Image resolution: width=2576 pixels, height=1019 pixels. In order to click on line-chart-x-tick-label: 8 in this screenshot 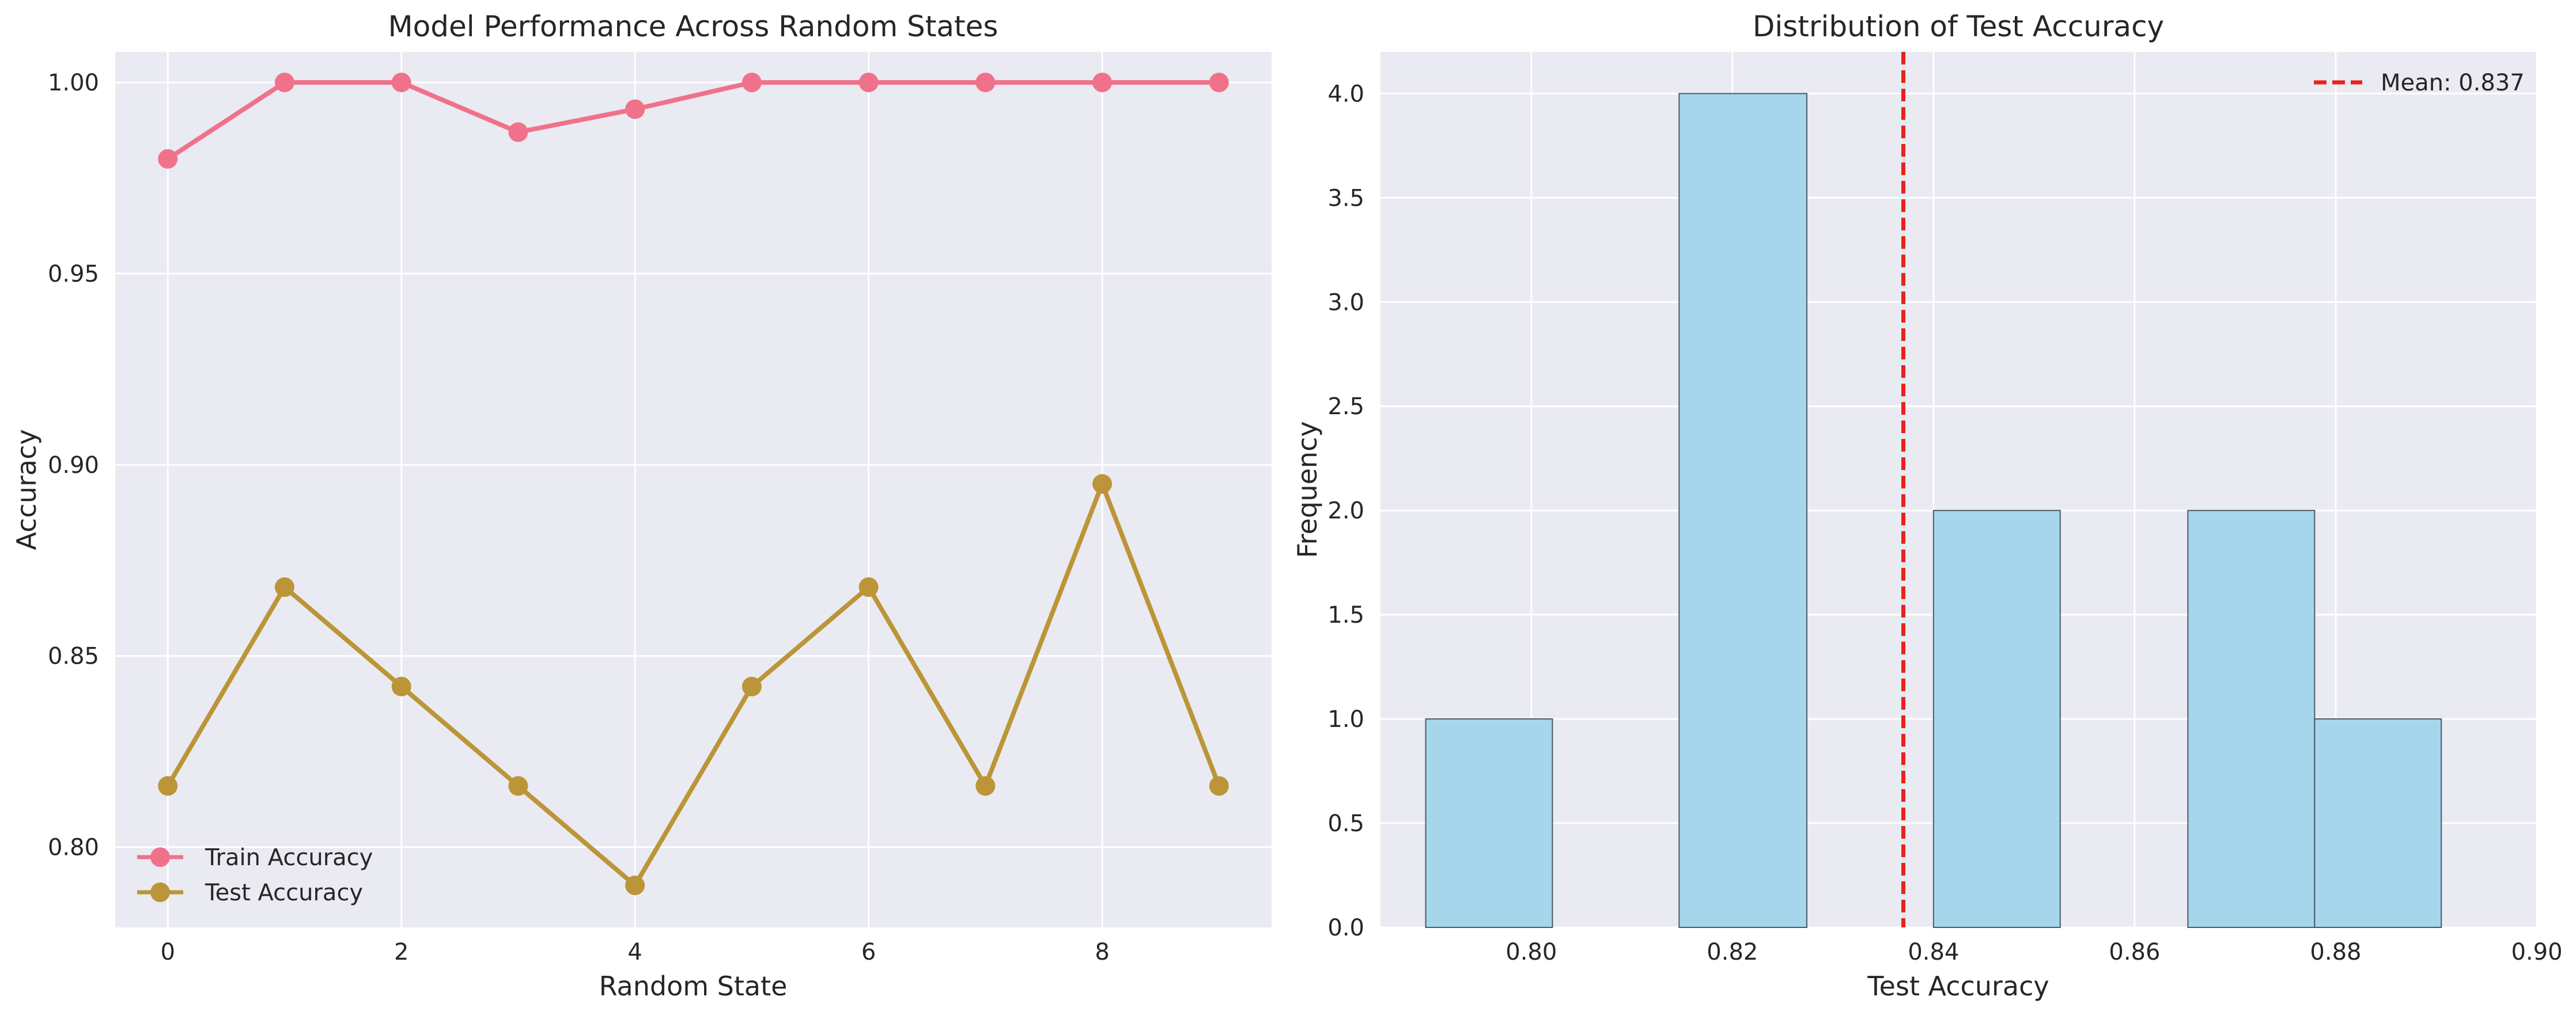, I will do `click(1102, 952)`.